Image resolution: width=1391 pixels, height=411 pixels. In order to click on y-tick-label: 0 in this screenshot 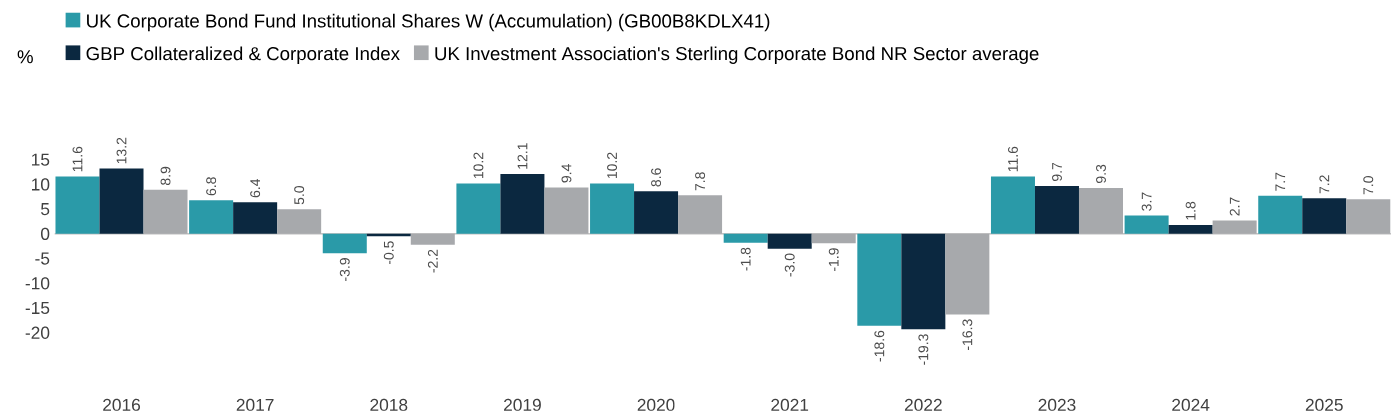, I will do `click(45, 234)`.